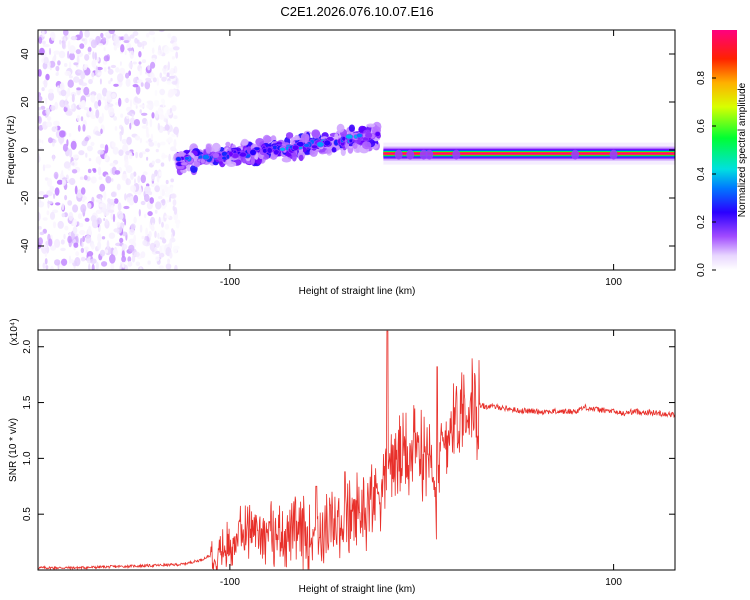  I want to click on colorbar-ticks: 0.0 0.2 0.4 0.6 0.8, so click(706, 174).